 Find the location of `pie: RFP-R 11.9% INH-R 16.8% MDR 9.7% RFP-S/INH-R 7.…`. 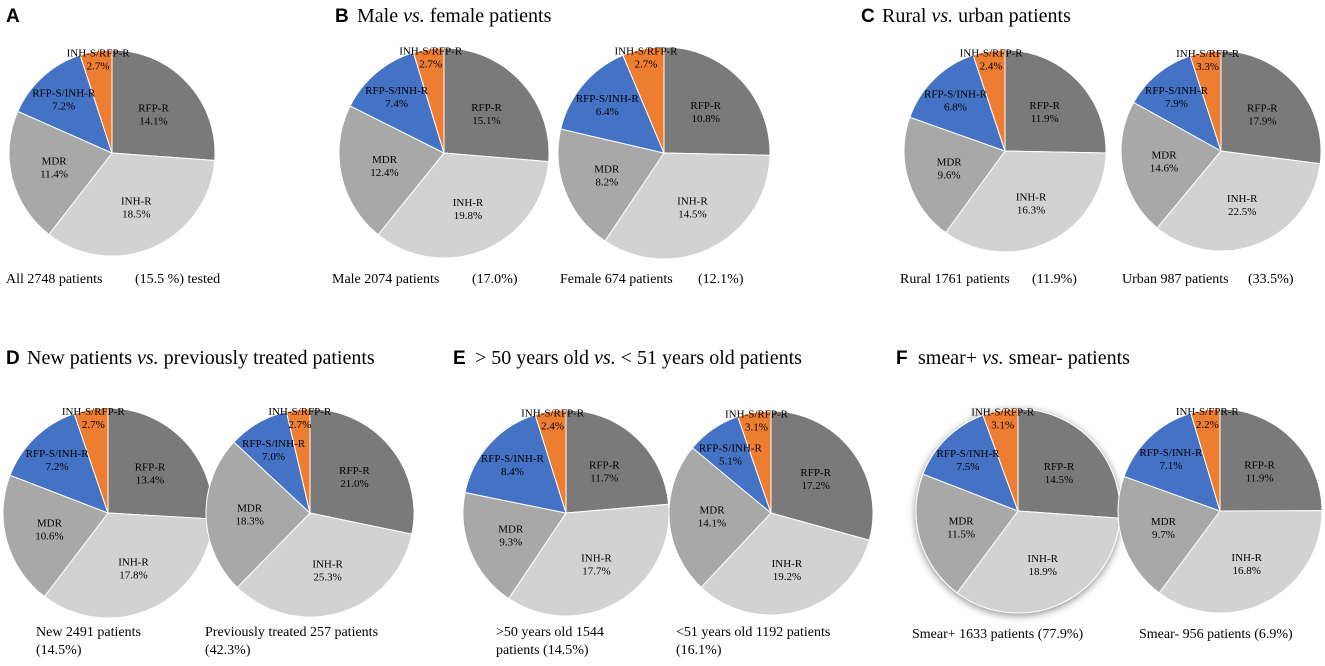

pie: RFP-R 11.9% INH-R 16.8% MDR 9.7% RFP-S/INH-R 7.… is located at coordinates (1220, 510).